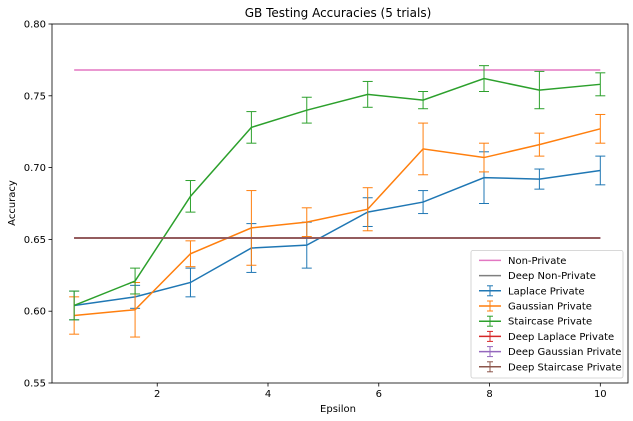 The height and width of the screenshot is (421, 633). I want to click on legend-entry: Staircase Private, so click(550, 322).